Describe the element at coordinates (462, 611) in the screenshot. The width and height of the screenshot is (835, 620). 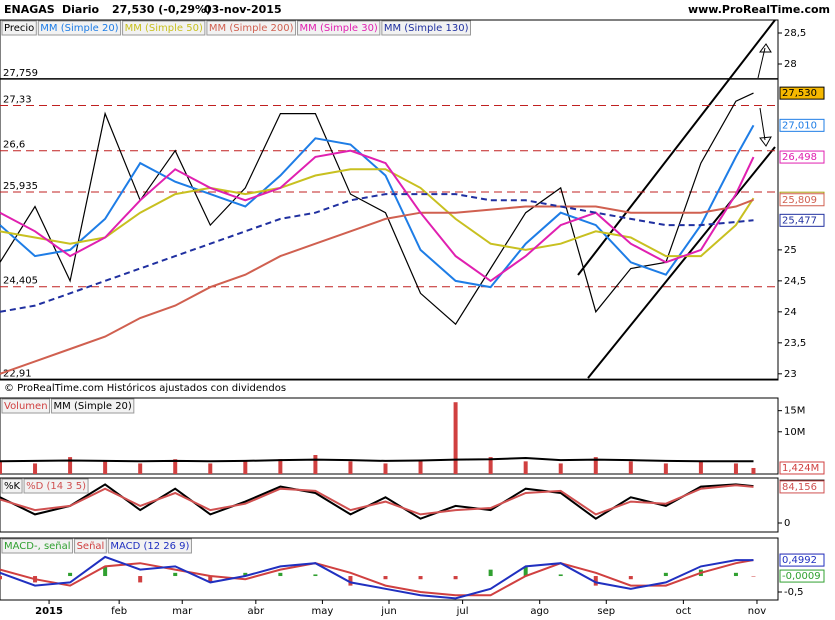
I see `x-tick-label: jul` at that location.